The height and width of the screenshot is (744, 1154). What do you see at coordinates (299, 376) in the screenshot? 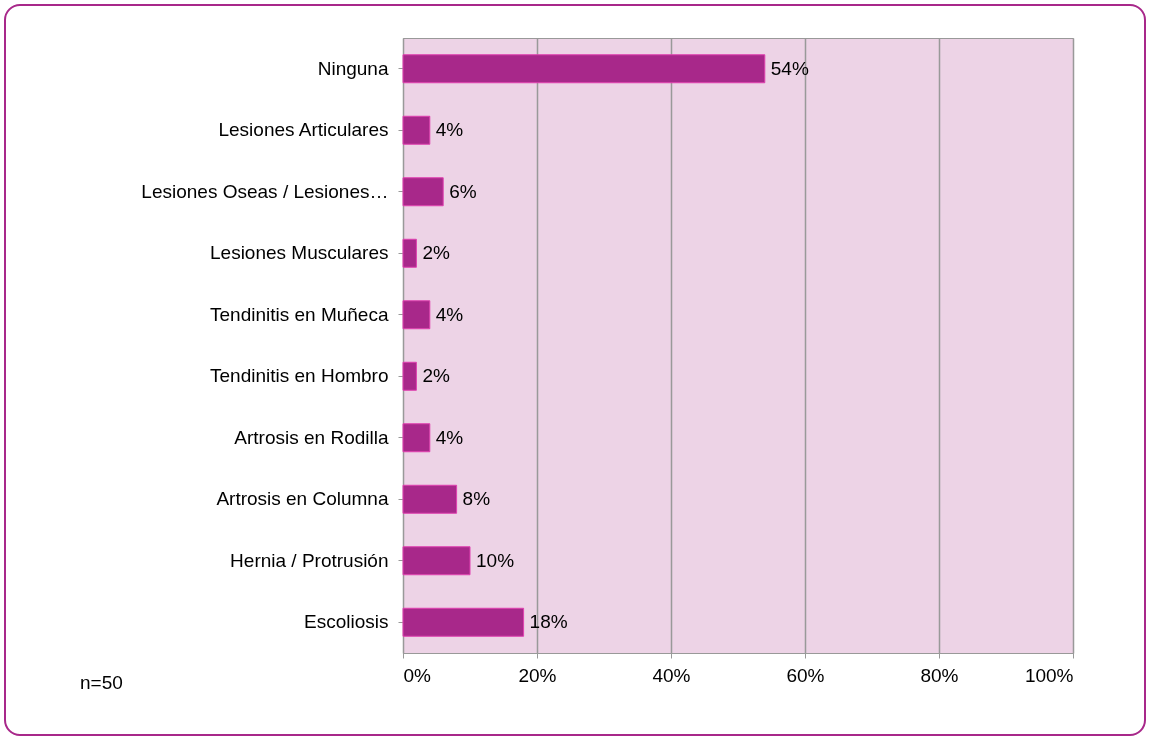
I see `y-tick-label: Tendinitis en Hombro` at bounding box center [299, 376].